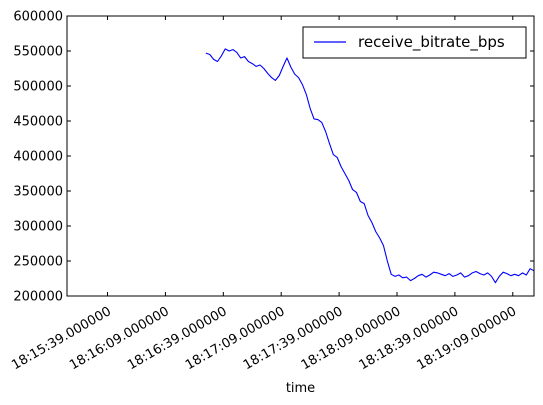  I want to click on y-tick-label: 600000, so click(38, 17).